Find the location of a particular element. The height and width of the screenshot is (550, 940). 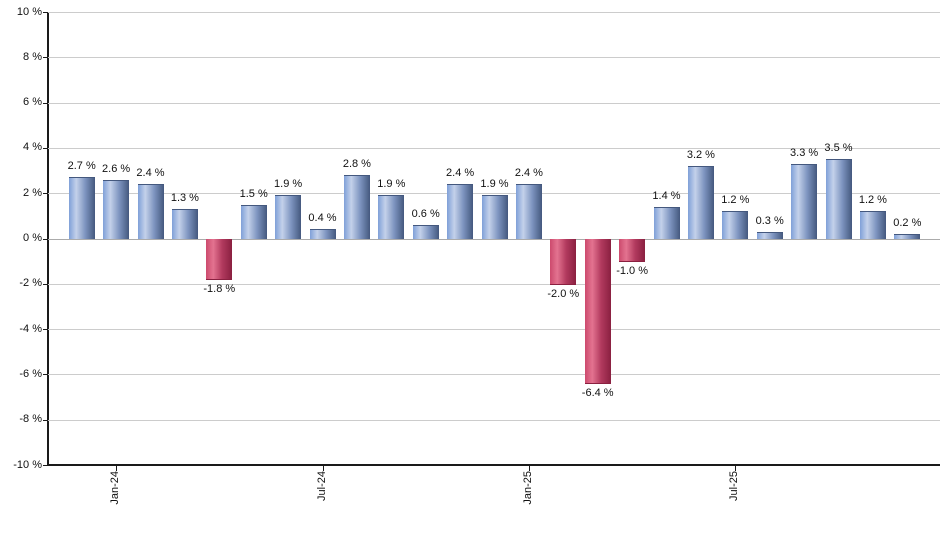

y-axis-tick-label: -8 % is located at coordinates (30, 419).